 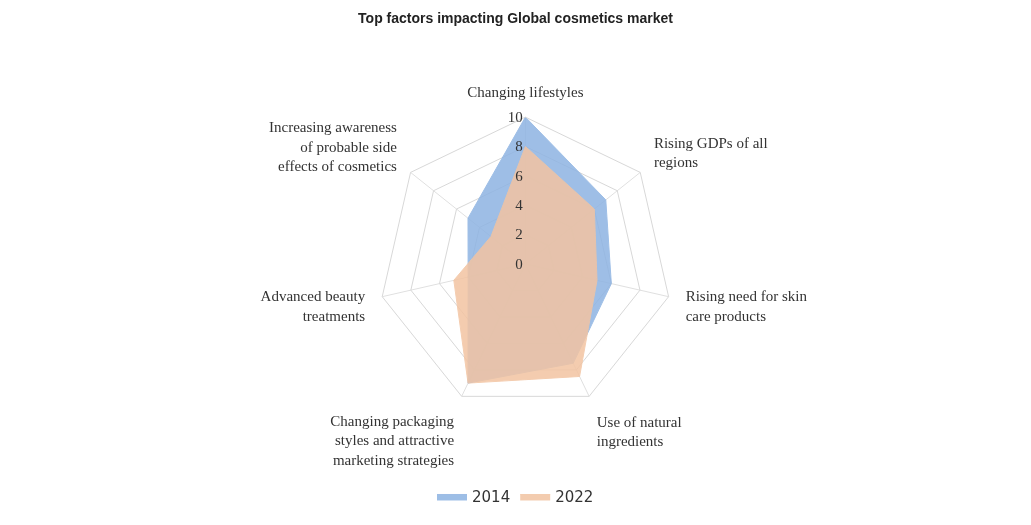 I want to click on chart-title: Top factors impacting Global cosmetics market, so click(x=516, y=17).